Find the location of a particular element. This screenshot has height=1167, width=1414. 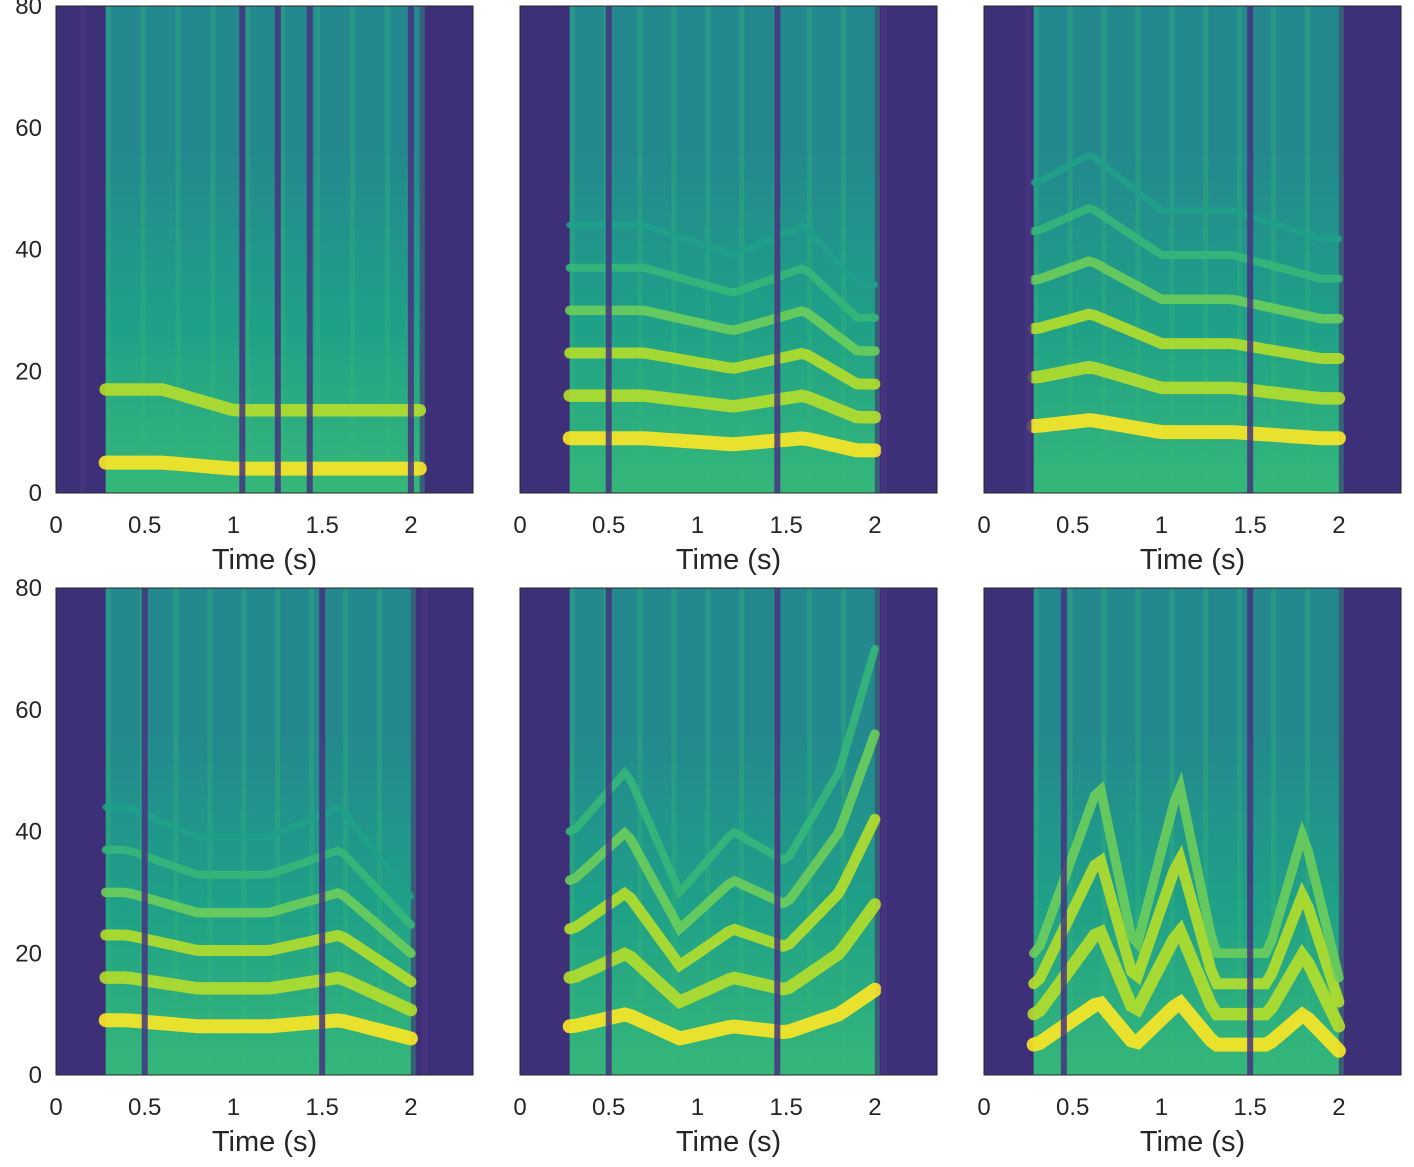

spectrogram-bottom-right is located at coordinates (1192, 831).